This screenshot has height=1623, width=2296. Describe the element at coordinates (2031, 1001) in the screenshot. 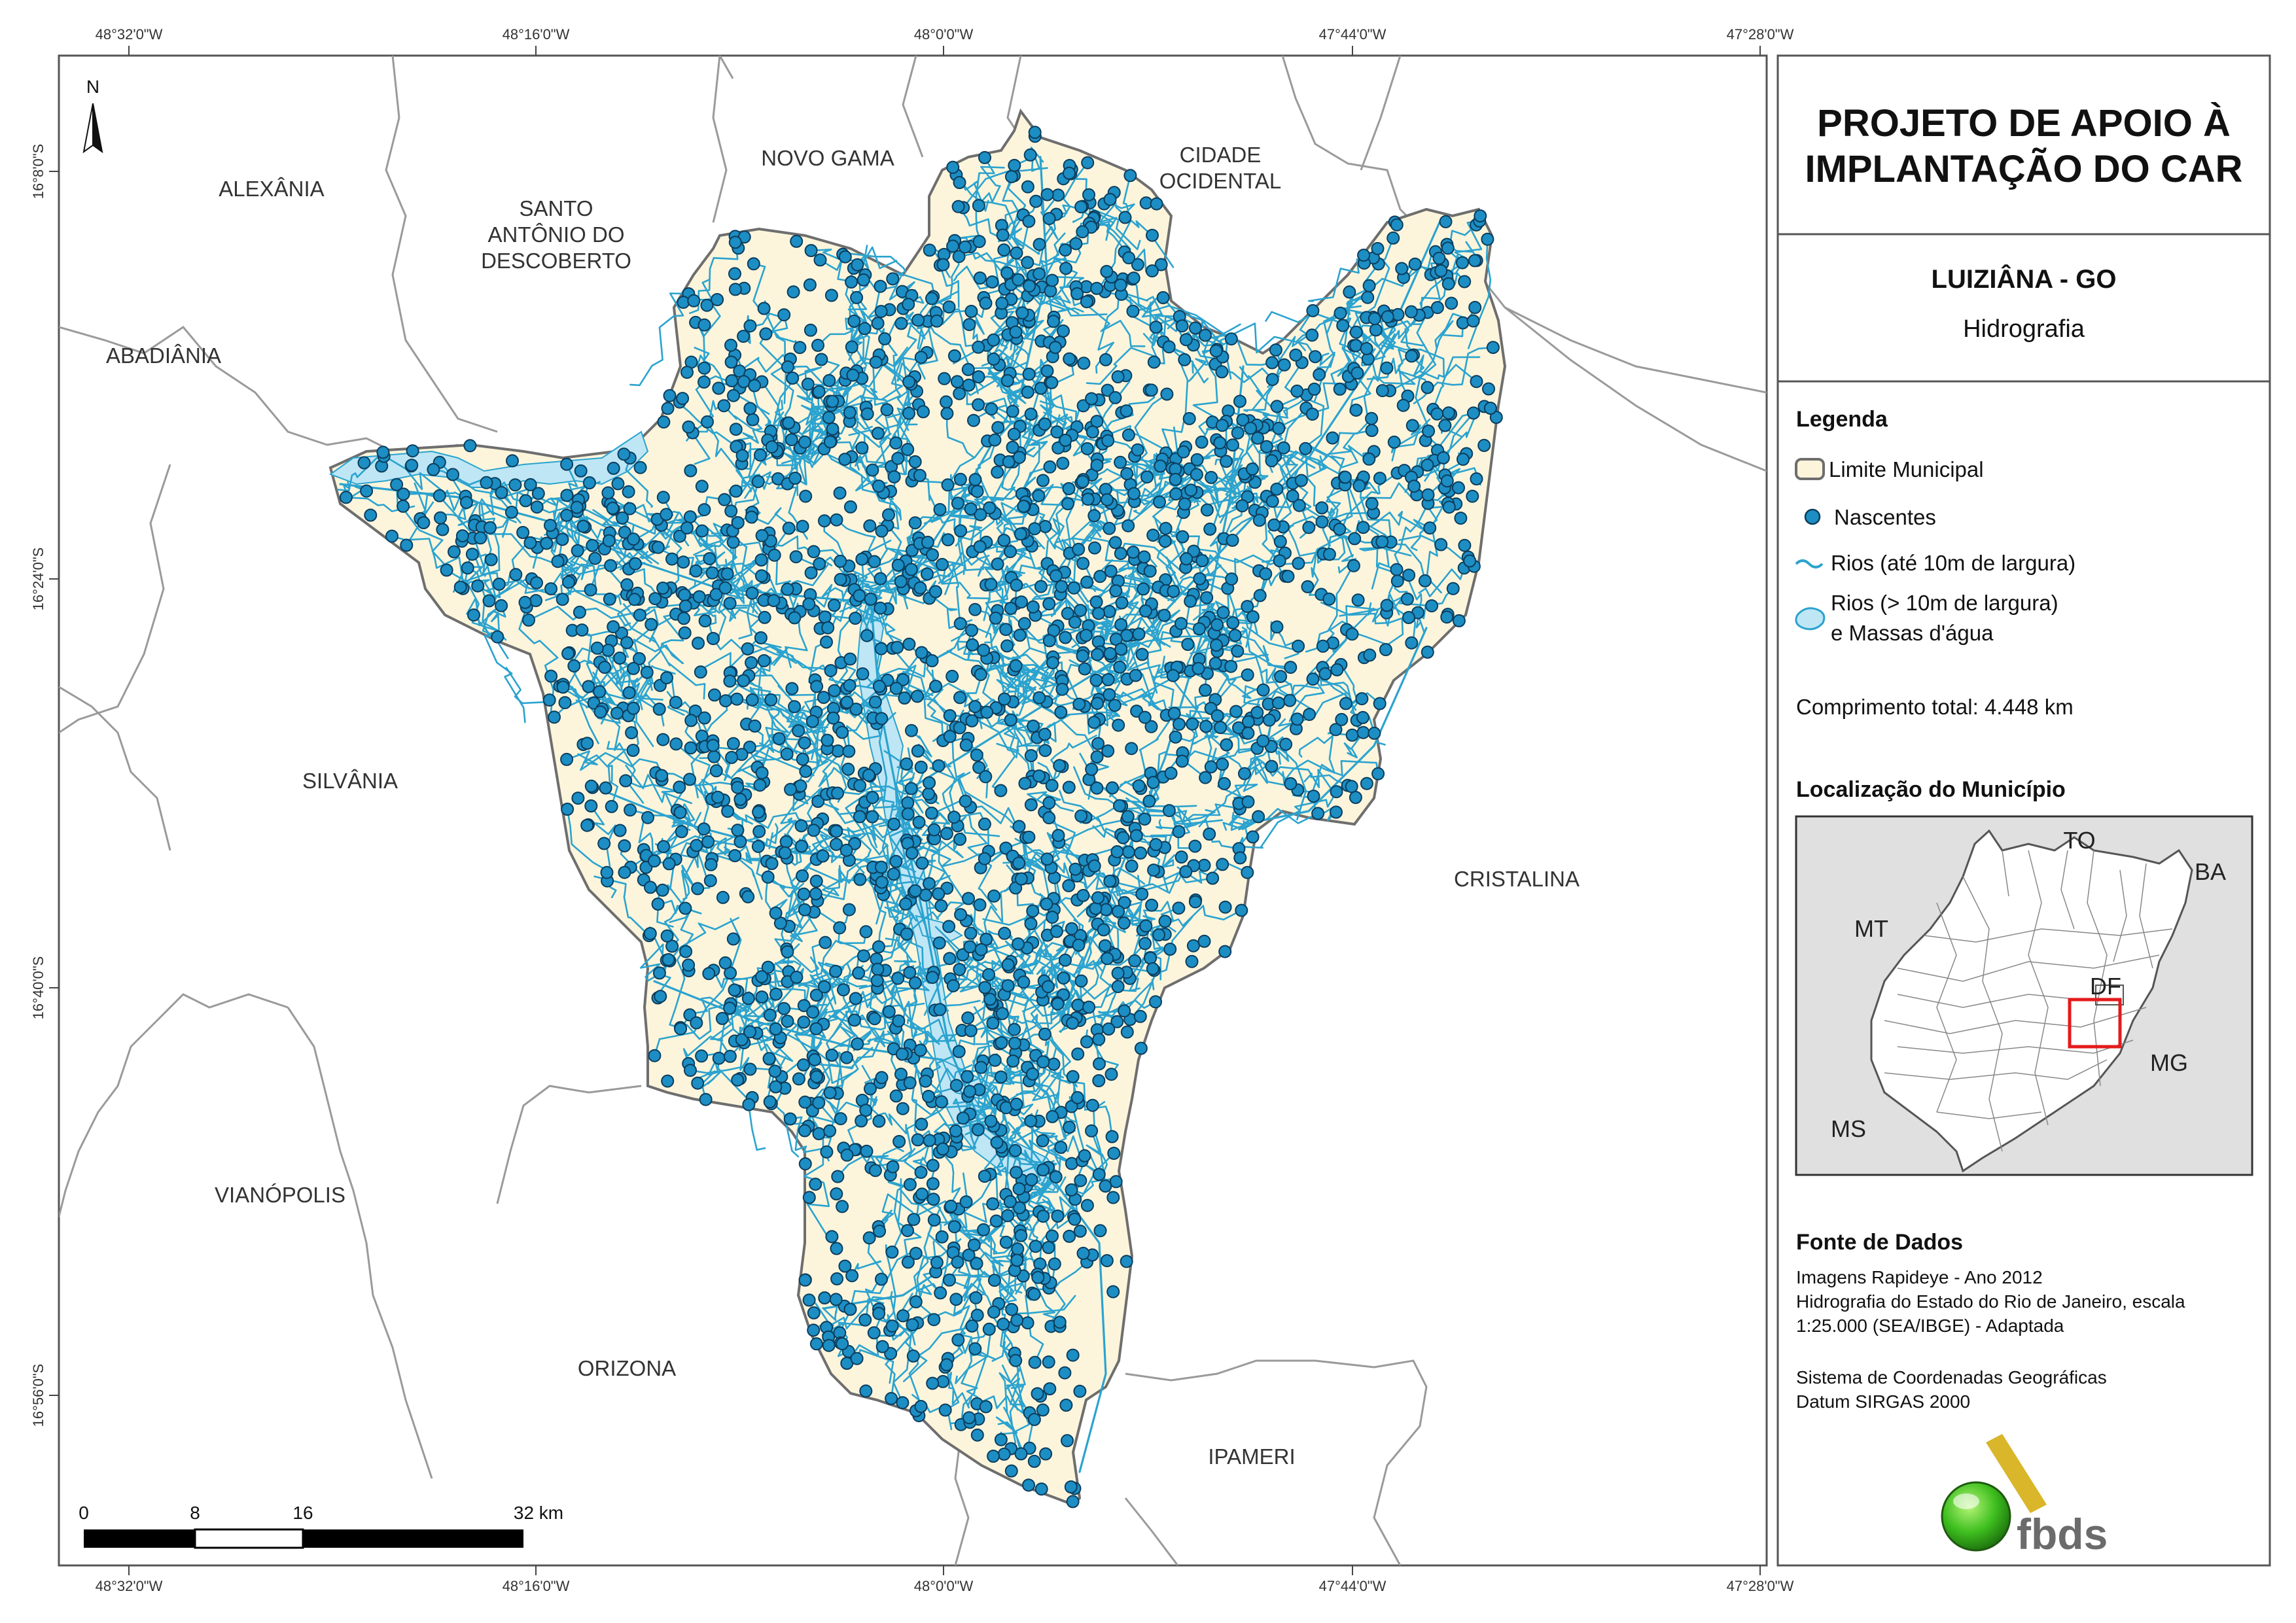

I see `goias-state-shape` at that location.